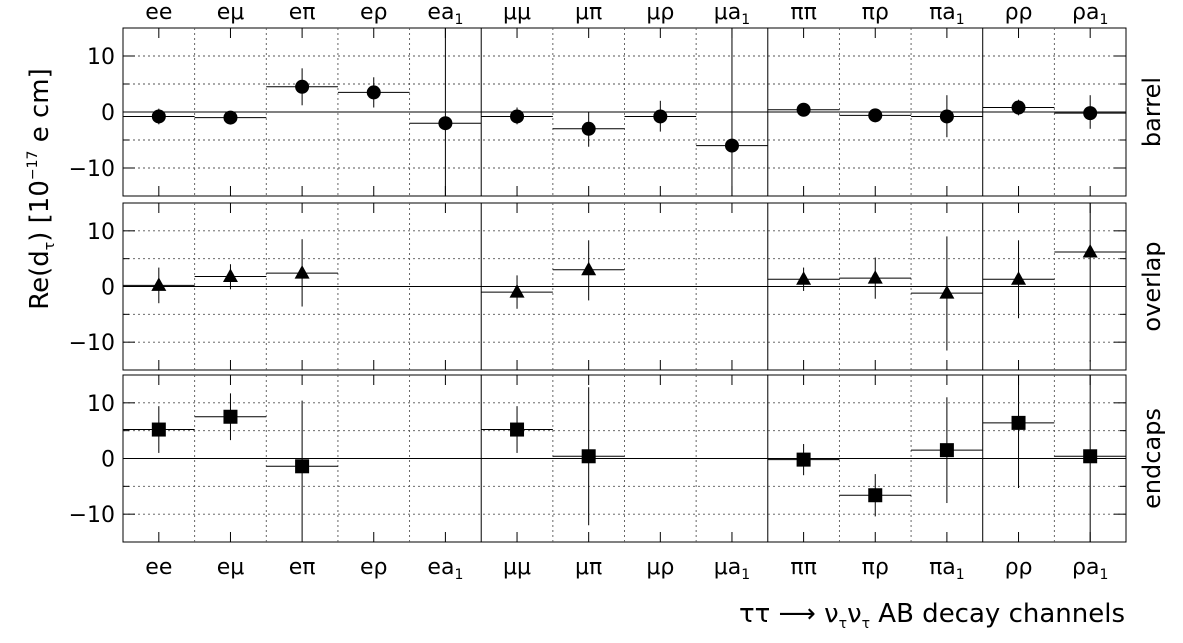 This screenshot has width=1183, height=643. I want to click on bottom-category-label: eπ, so click(302, 567).